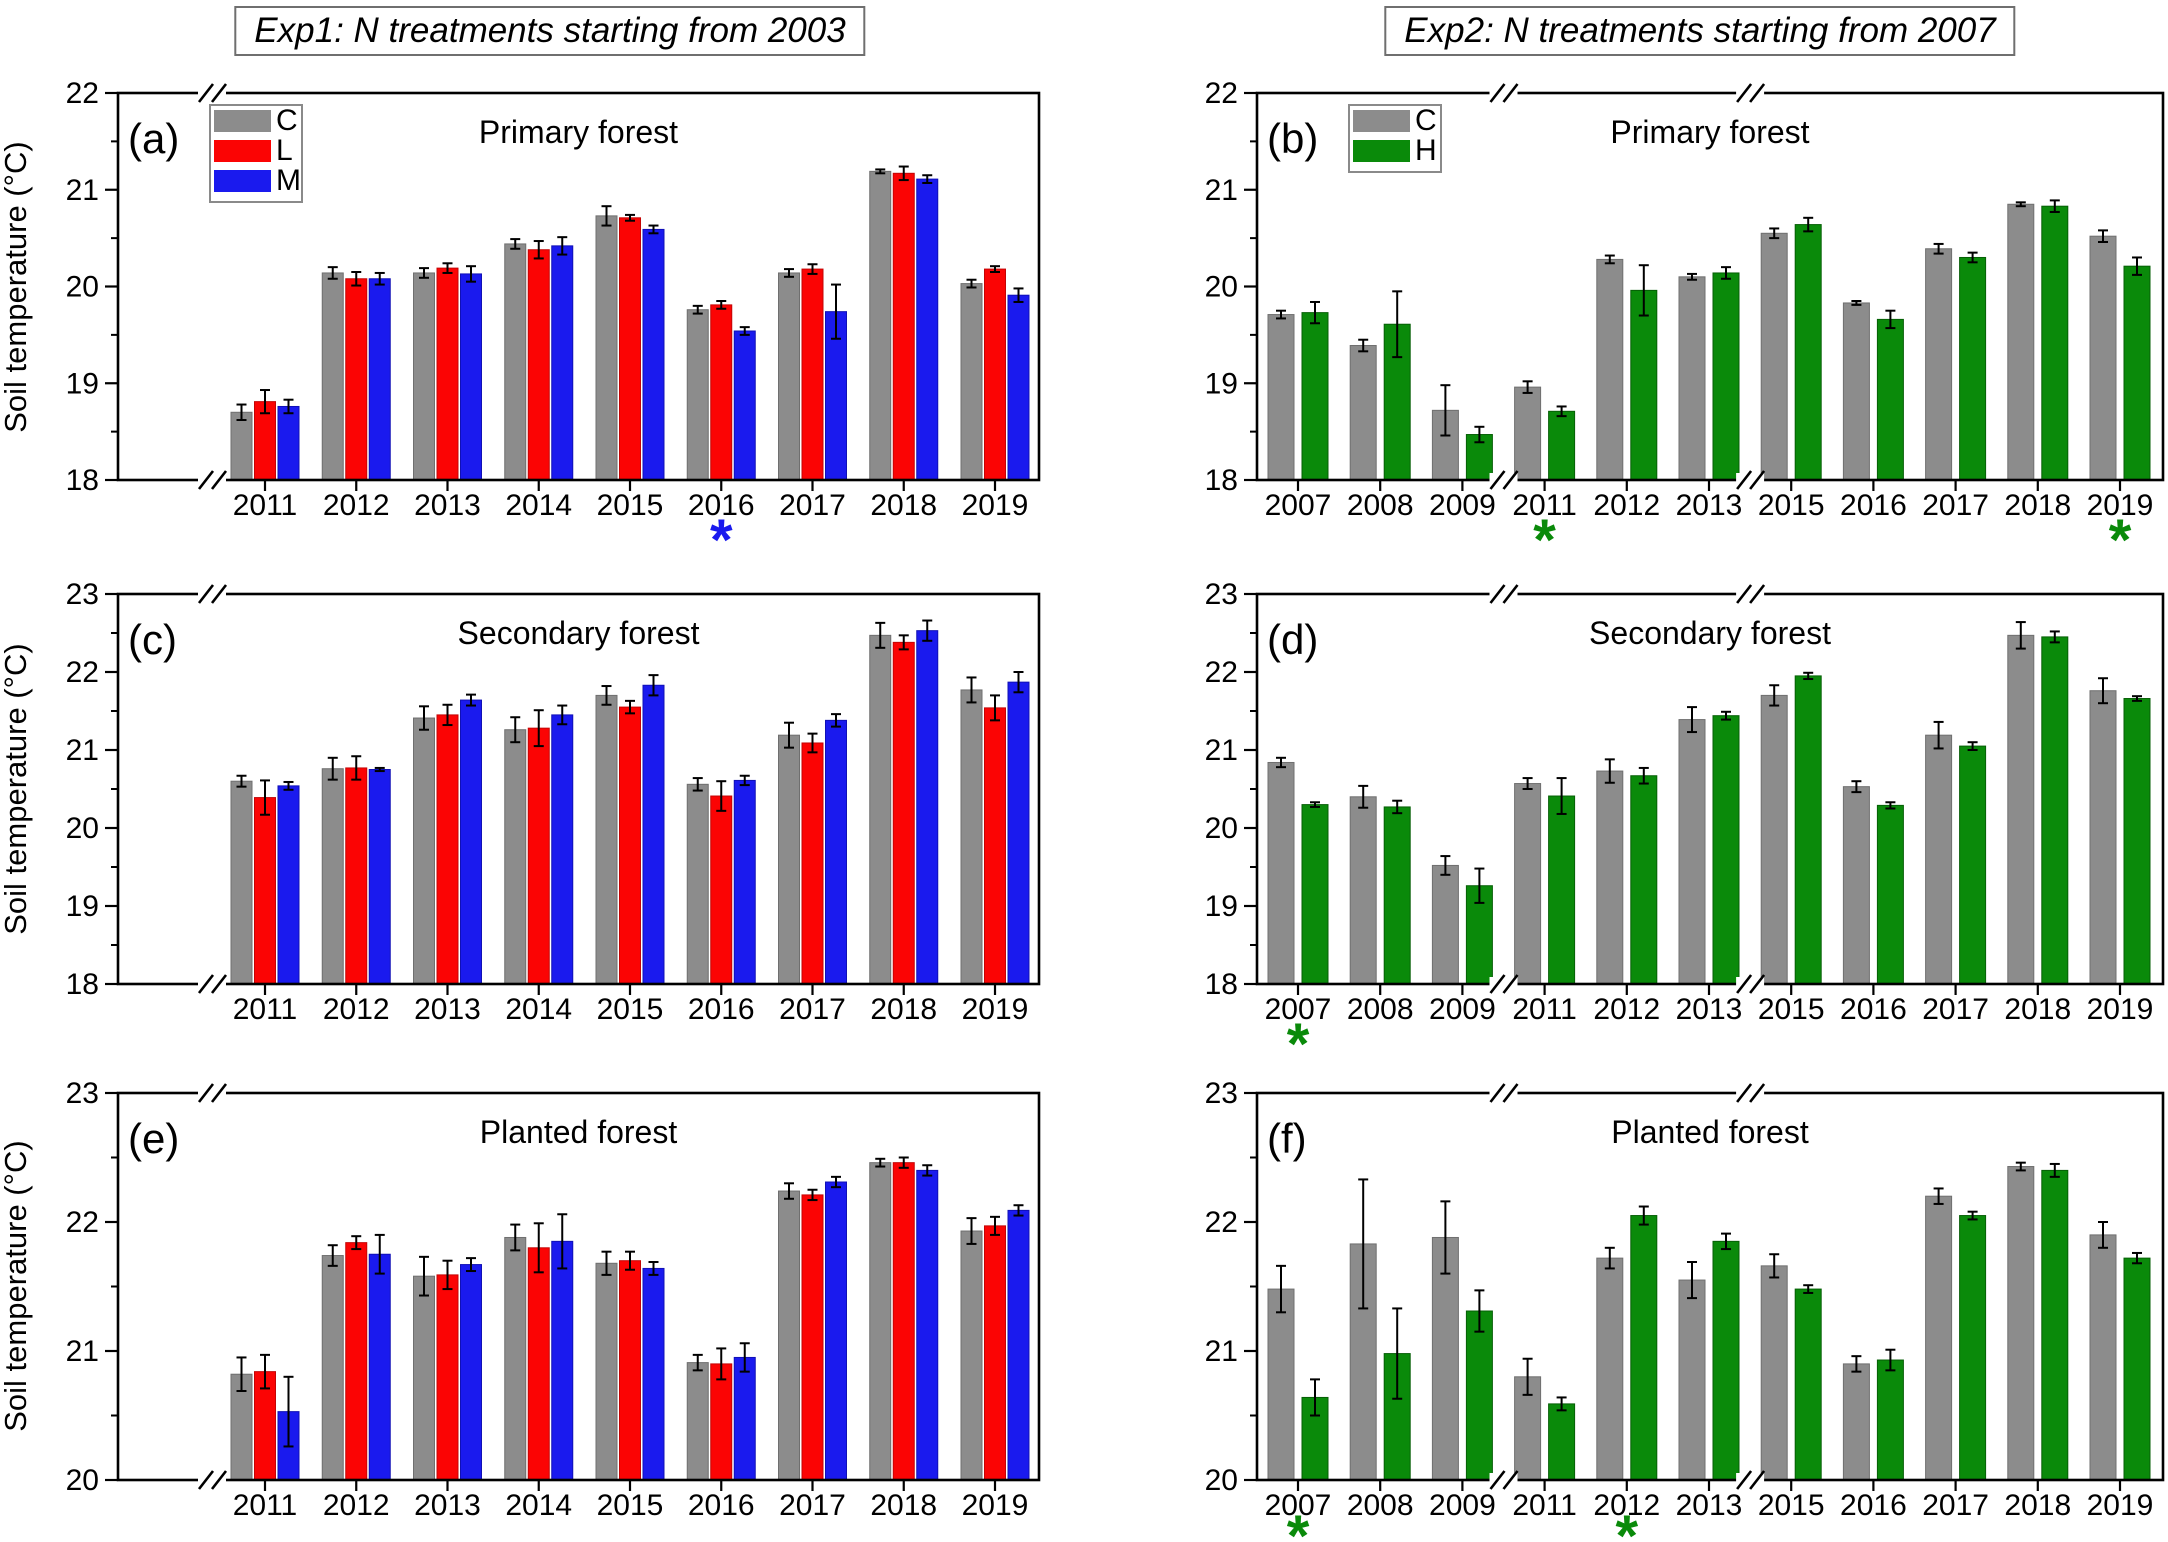  I want to click on bar-c-2014-L, so click(538, 856).